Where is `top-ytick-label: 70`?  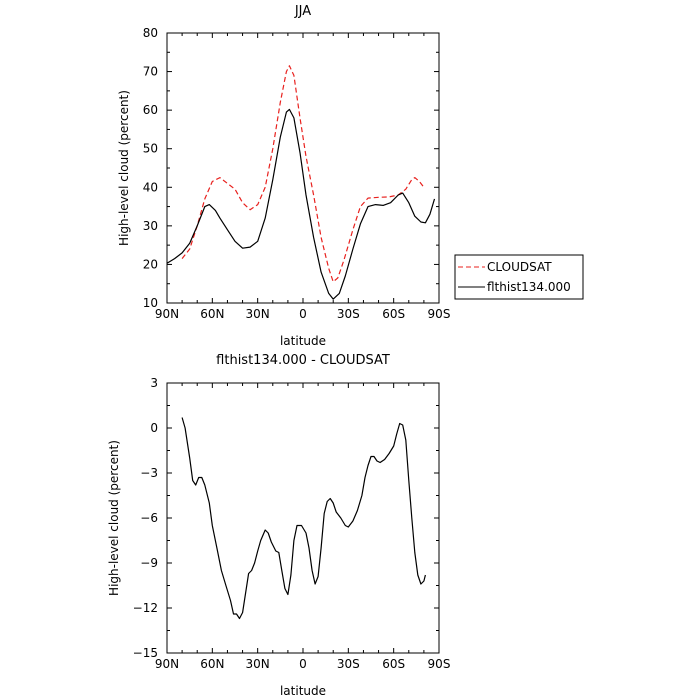 top-ytick-label: 70 is located at coordinates (150, 72).